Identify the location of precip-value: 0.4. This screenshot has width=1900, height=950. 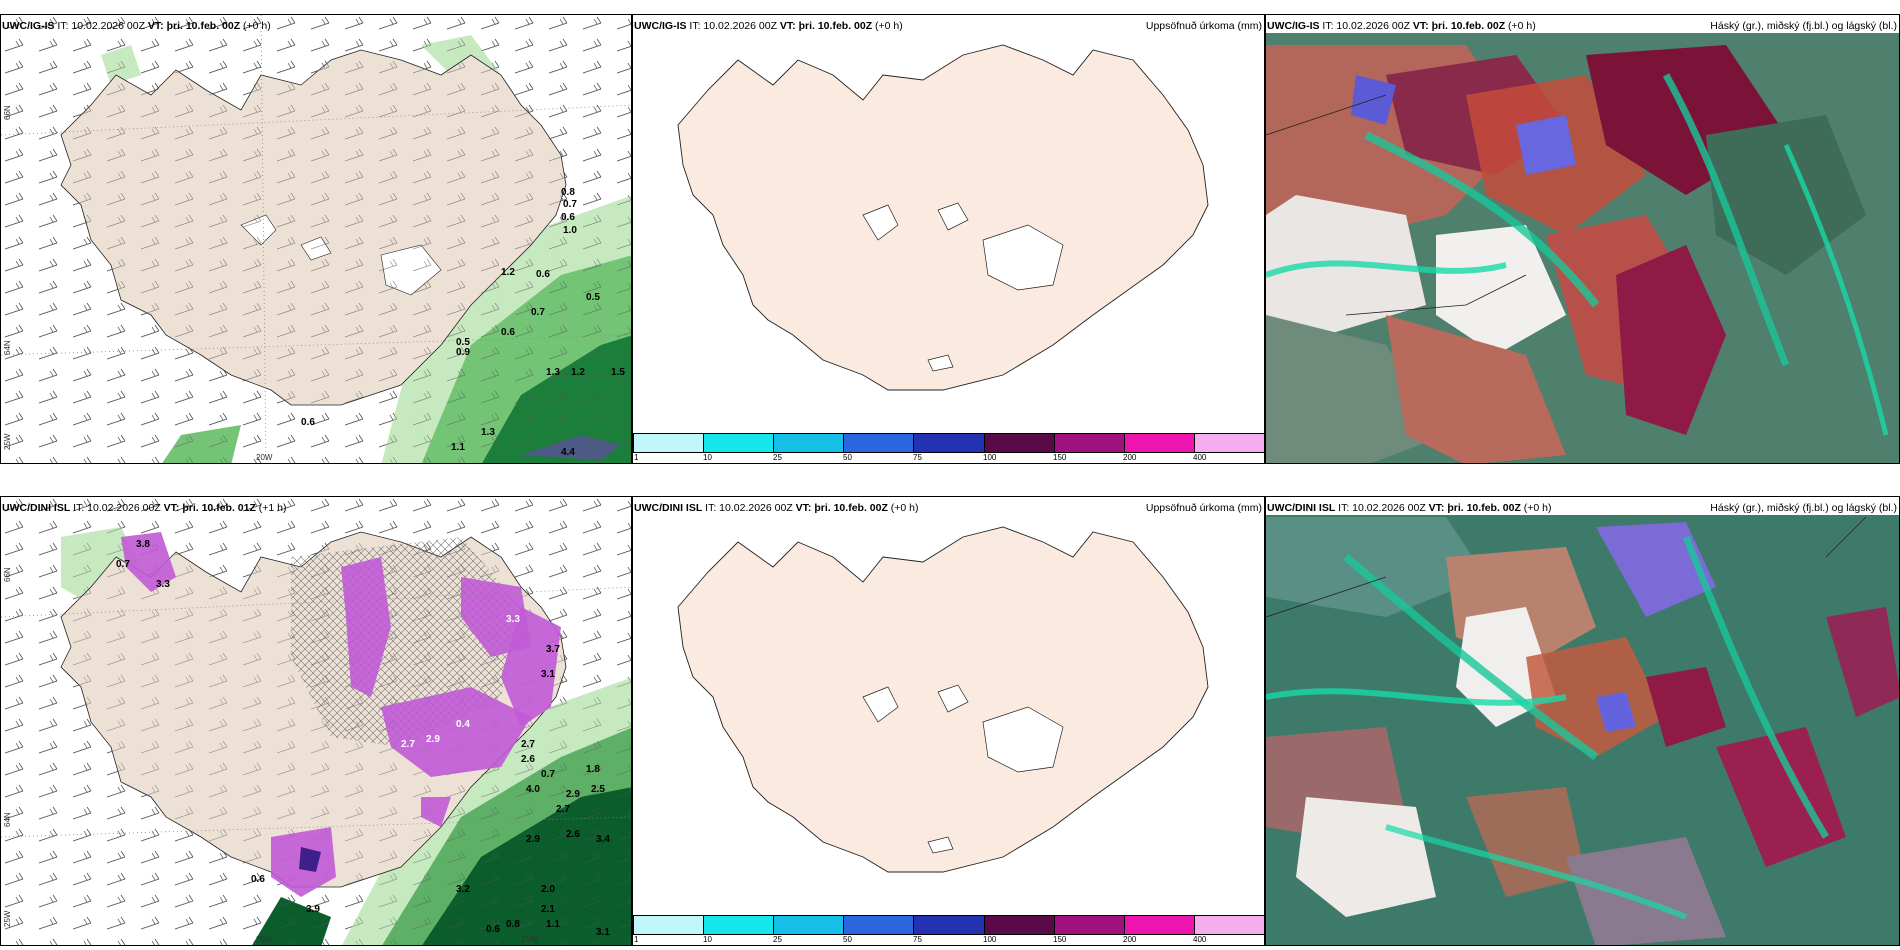
(463, 724).